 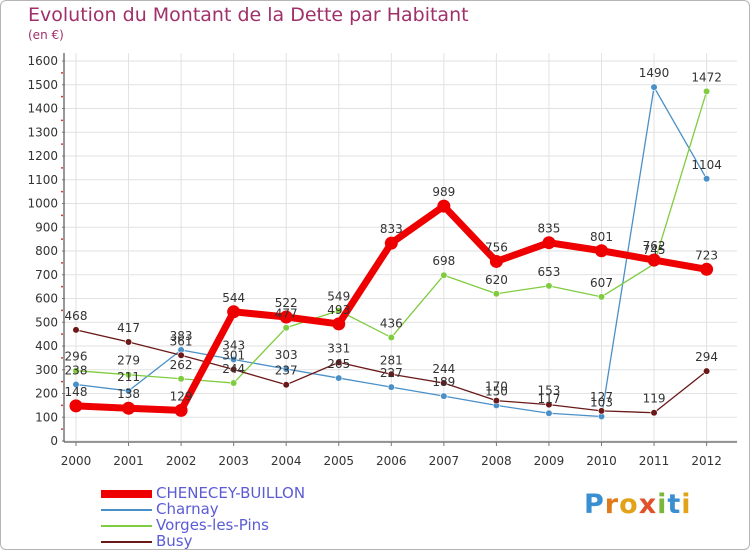 What do you see at coordinates (496, 280) in the screenshot?
I see `data-label: 620` at bounding box center [496, 280].